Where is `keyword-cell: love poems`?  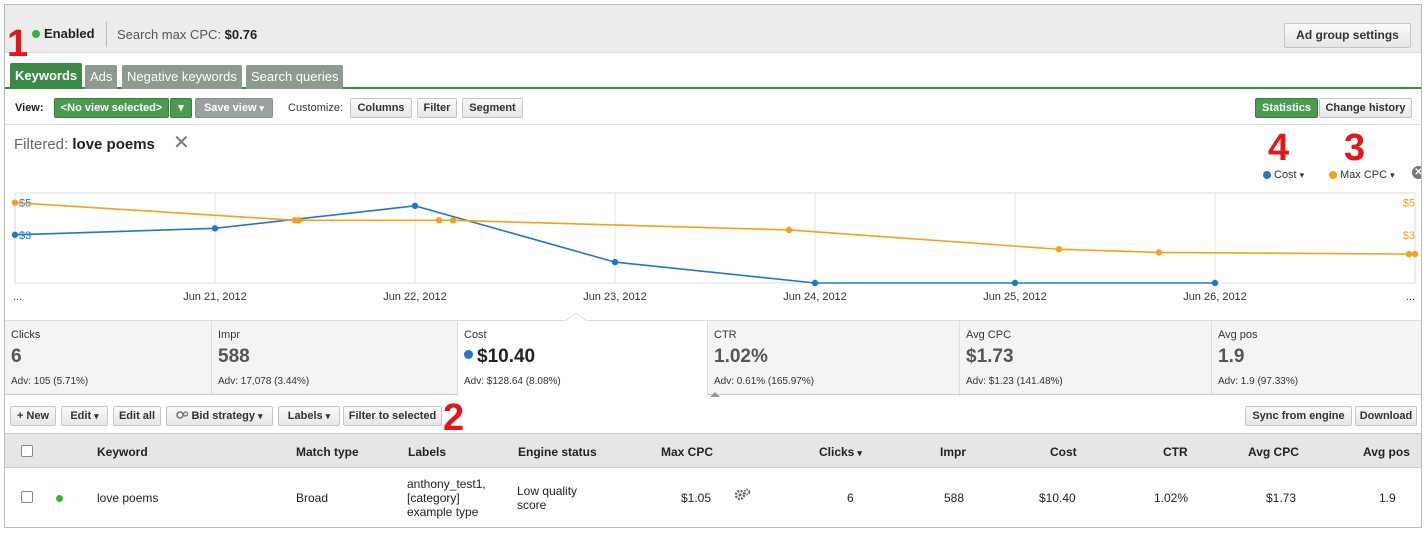
keyword-cell: love poems is located at coordinates (128, 498).